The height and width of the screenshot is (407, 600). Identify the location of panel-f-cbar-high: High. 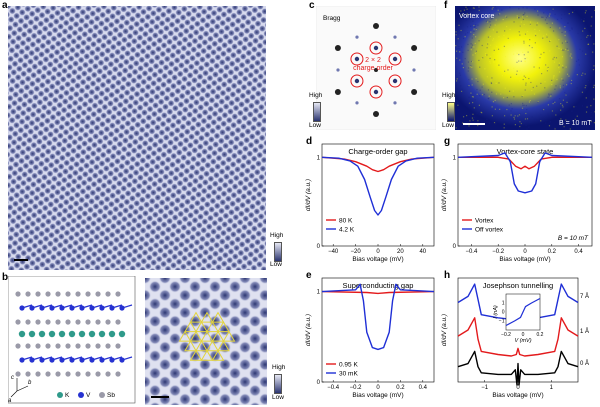
(449, 95).